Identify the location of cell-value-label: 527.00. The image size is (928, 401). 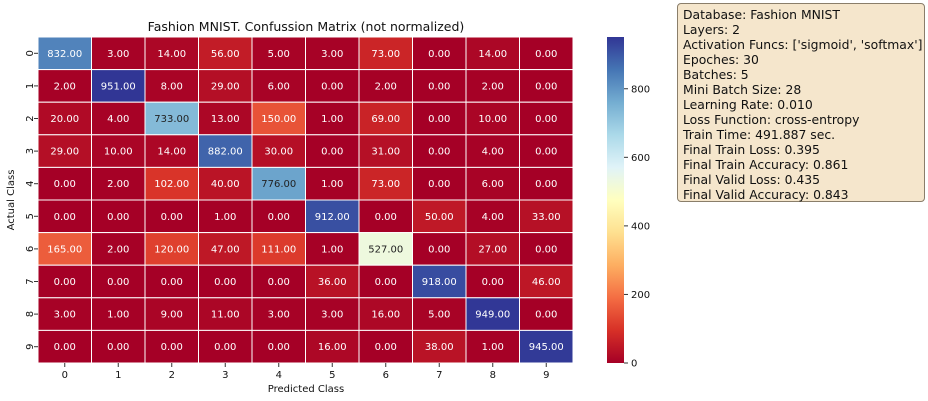
(385, 249).